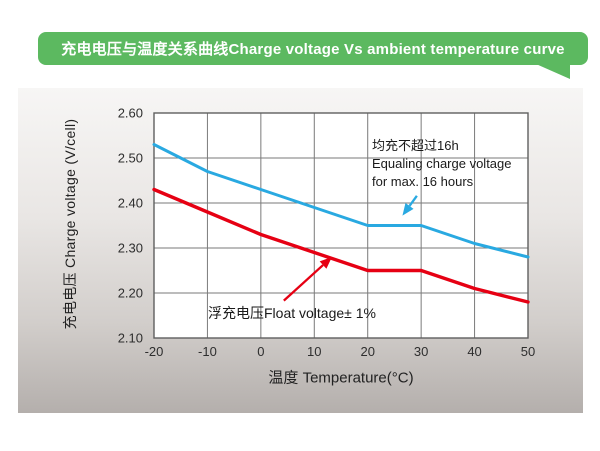 The width and height of the screenshot is (600, 451). What do you see at coordinates (130, 113) in the screenshot?
I see `y-tick-label: 2.60` at bounding box center [130, 113].